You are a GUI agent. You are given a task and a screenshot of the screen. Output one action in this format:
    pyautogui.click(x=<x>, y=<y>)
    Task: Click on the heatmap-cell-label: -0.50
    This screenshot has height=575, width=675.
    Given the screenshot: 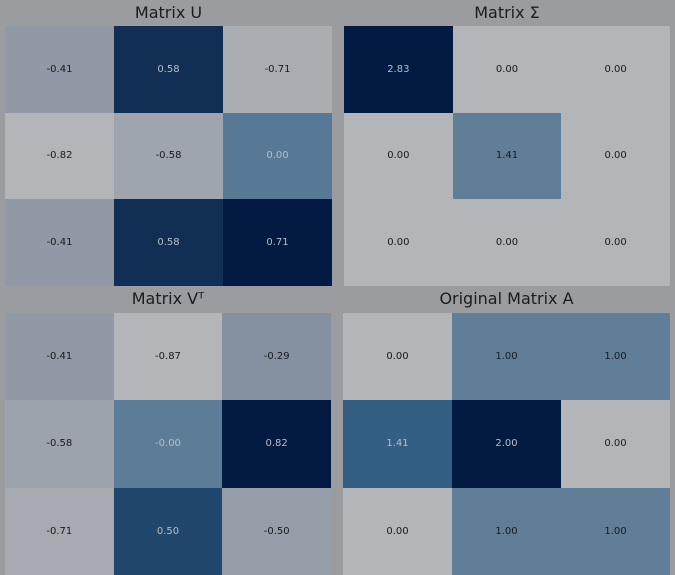 What is the action you would take?
    pyautogui.click(x=276, y=531)
    